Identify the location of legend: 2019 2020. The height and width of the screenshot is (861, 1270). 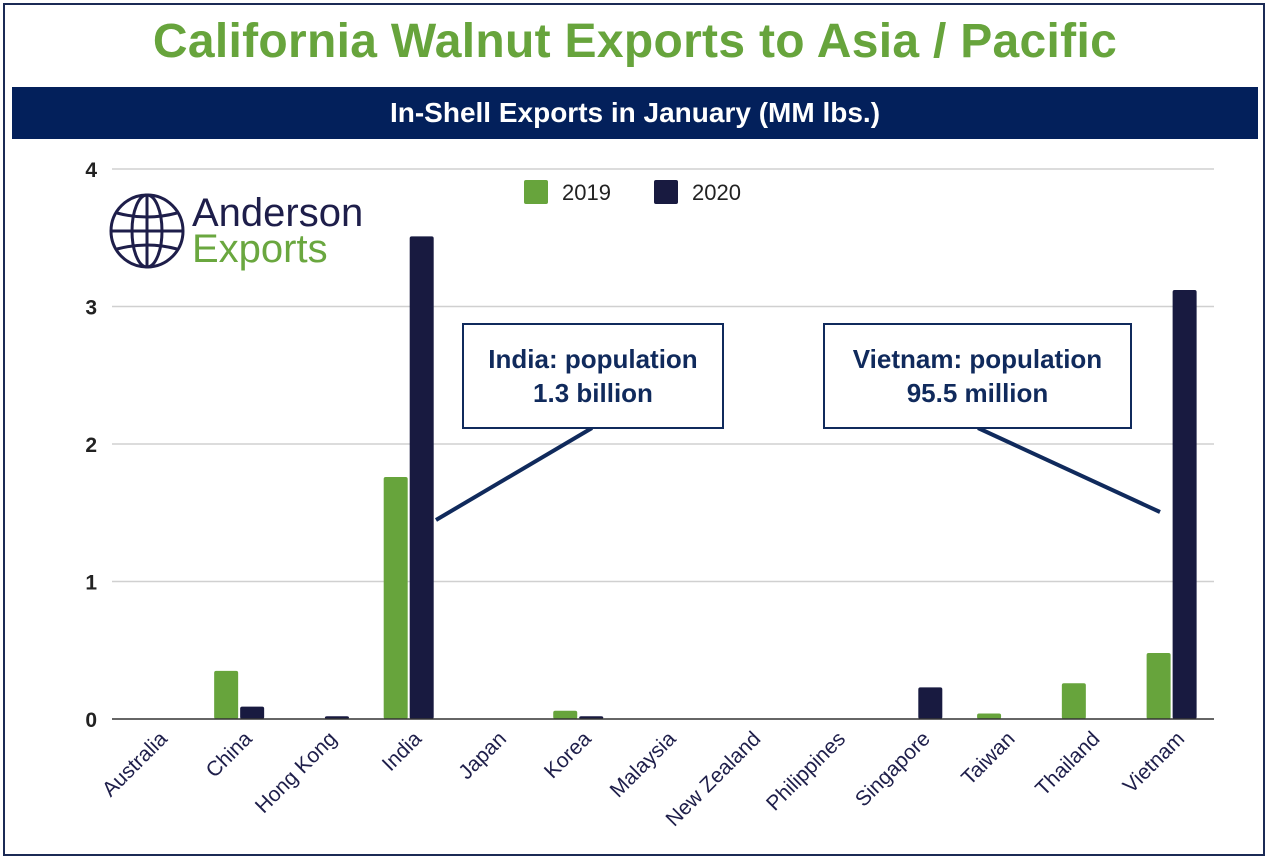
(632, 192).